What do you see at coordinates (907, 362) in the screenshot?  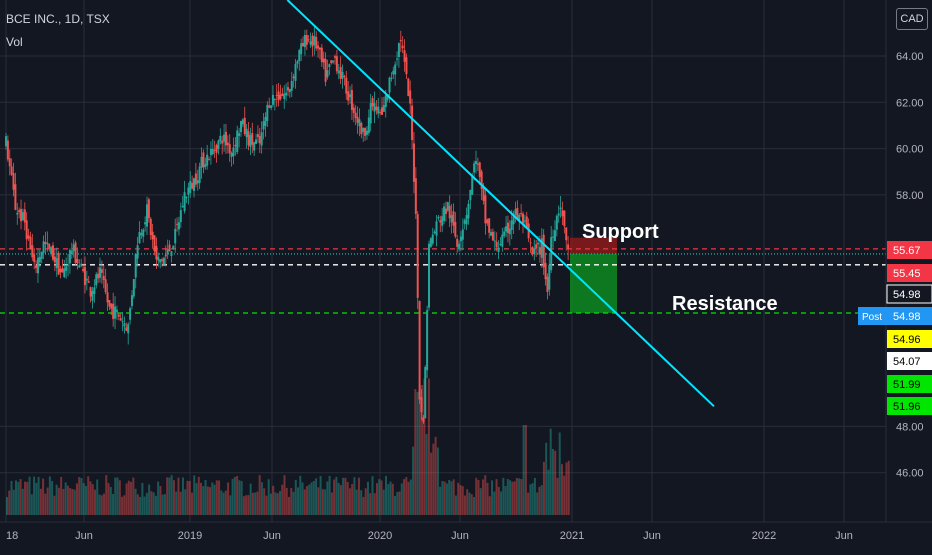 I see `price-label-text: 54.07` at bounding box center [907, 362].